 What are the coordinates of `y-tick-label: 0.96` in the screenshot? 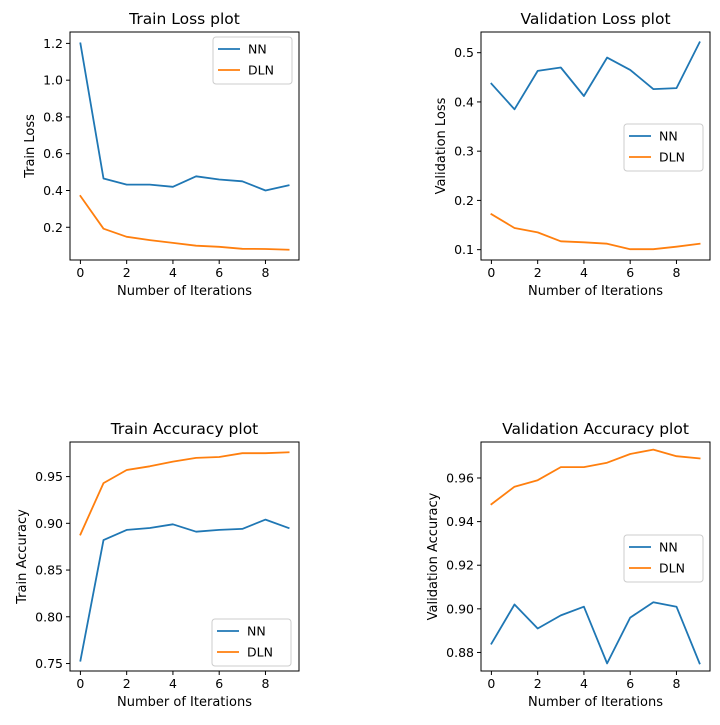 It's located at (460, 477).